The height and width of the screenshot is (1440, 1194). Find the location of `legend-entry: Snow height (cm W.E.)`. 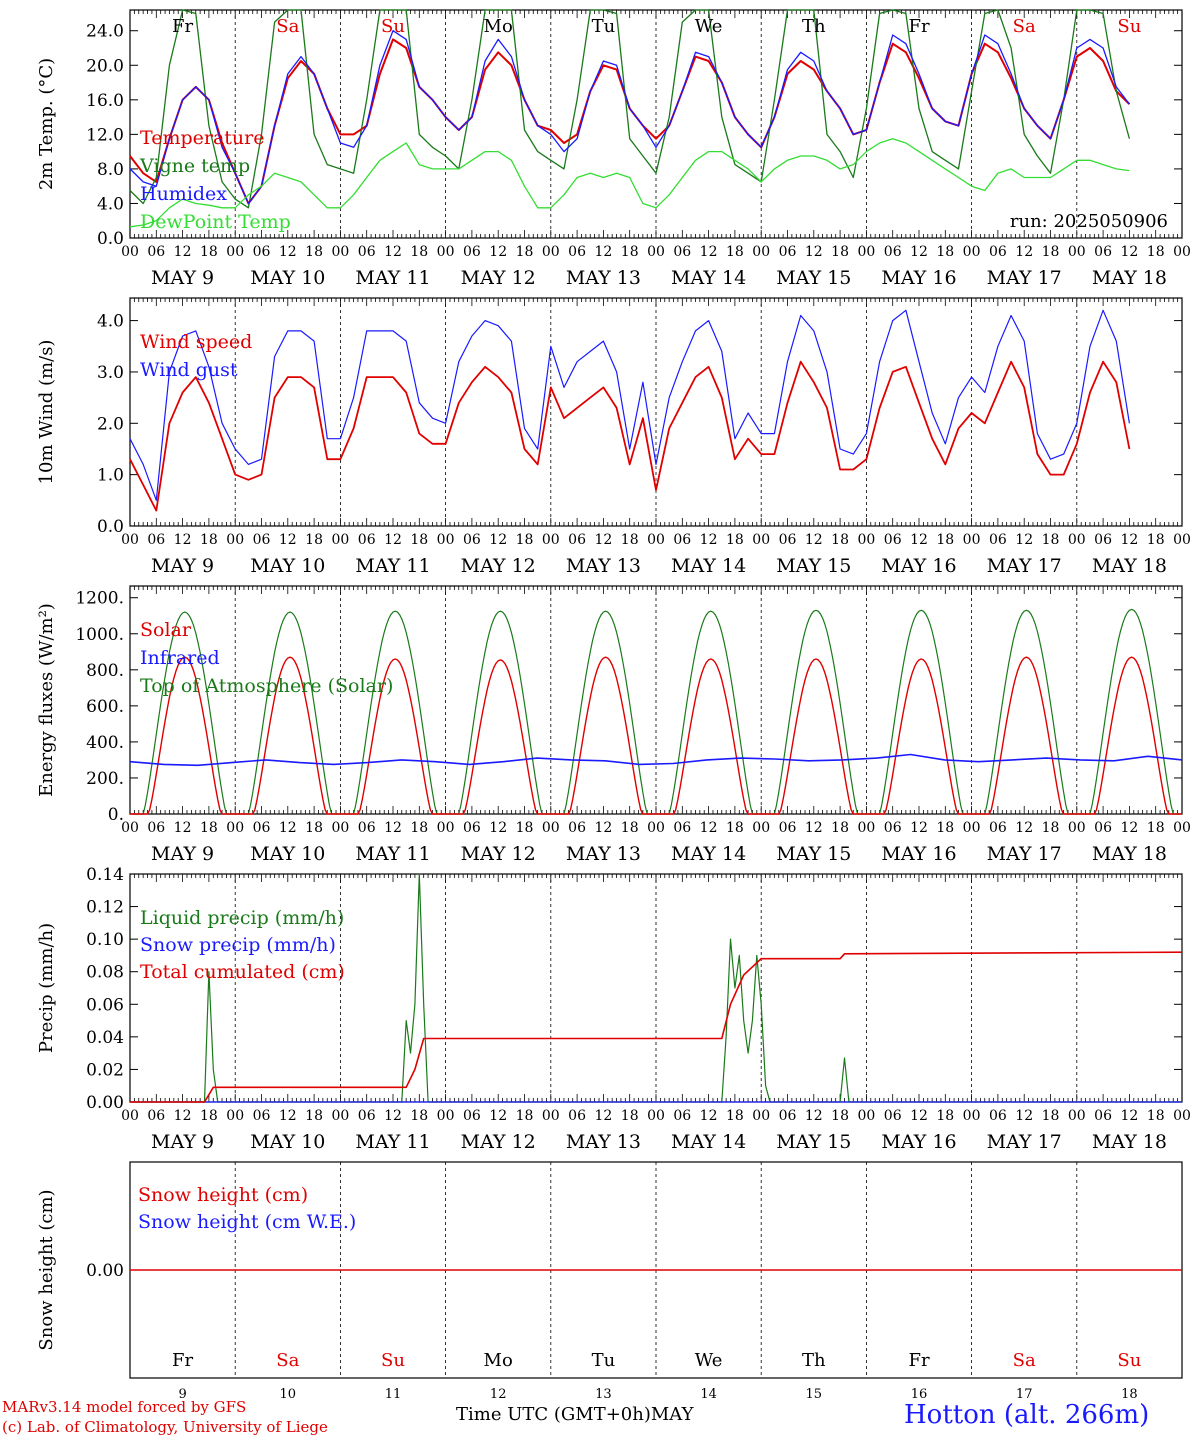

legend-entry: Snow height (cm W.E.) is located at coordinates (247, 1222).